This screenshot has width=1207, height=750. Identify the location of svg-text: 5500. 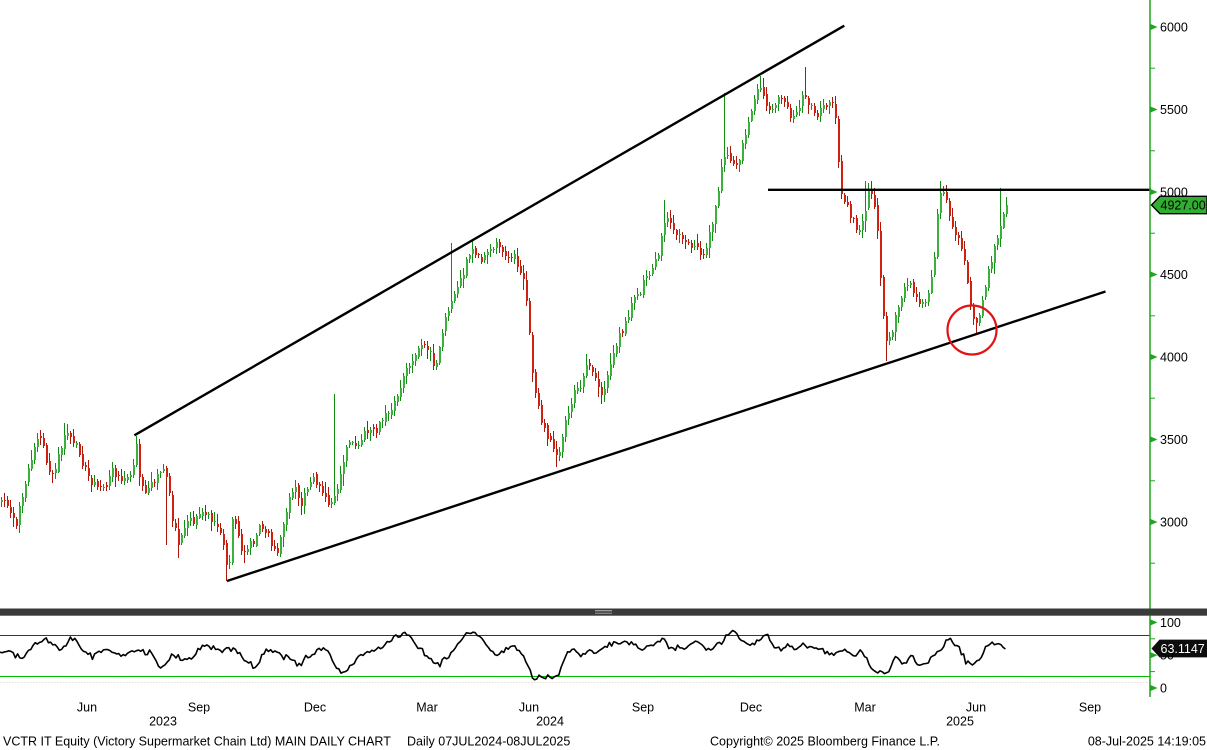
(1174, 110).